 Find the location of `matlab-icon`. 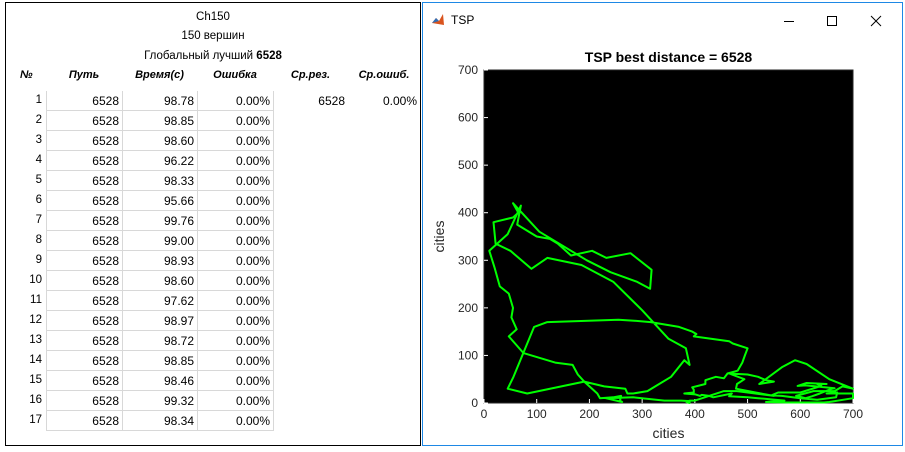

matlab-icon is located at coordinates (438, 19).